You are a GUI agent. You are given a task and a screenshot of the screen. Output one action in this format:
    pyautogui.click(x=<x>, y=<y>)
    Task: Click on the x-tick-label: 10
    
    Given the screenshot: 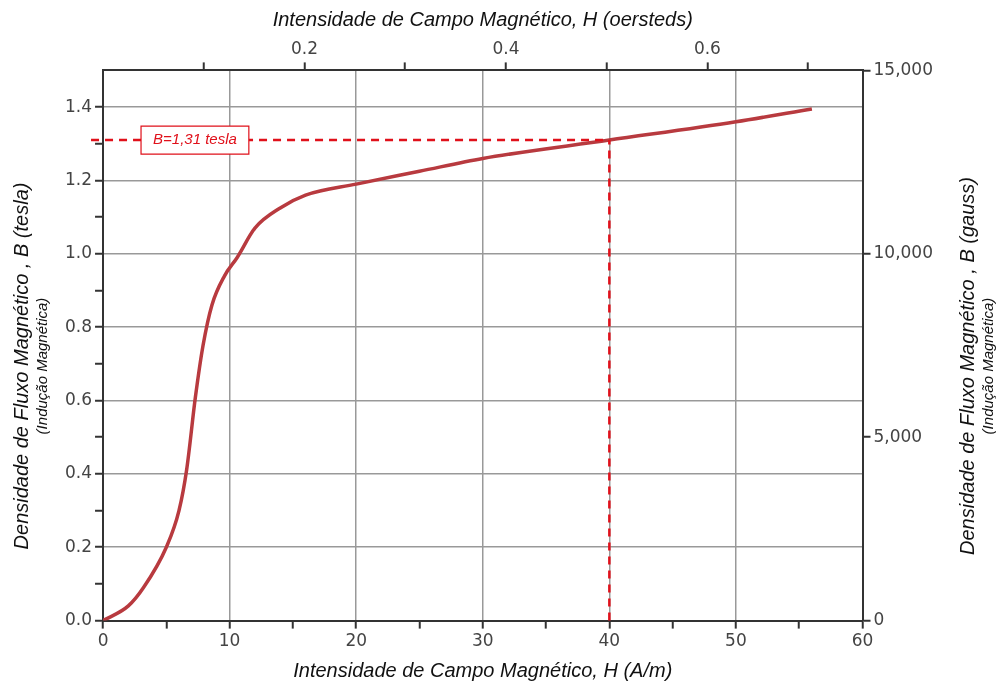 What is the action you would take?
    pyautogui.click(x=229, y=640)
    